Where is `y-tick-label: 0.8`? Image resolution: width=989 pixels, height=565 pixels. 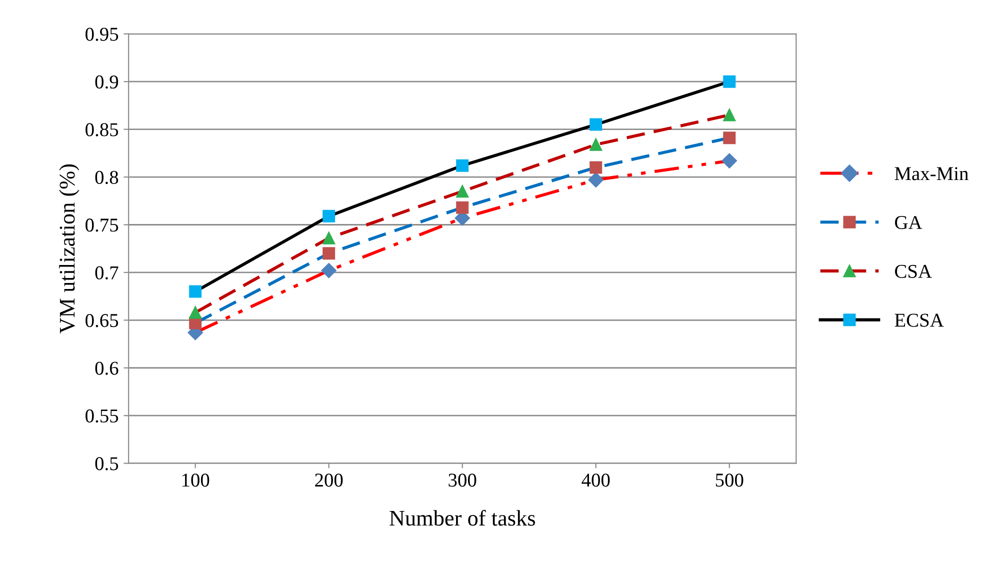
y-tick-label: 0.8 is located at coordinates (106, 177).